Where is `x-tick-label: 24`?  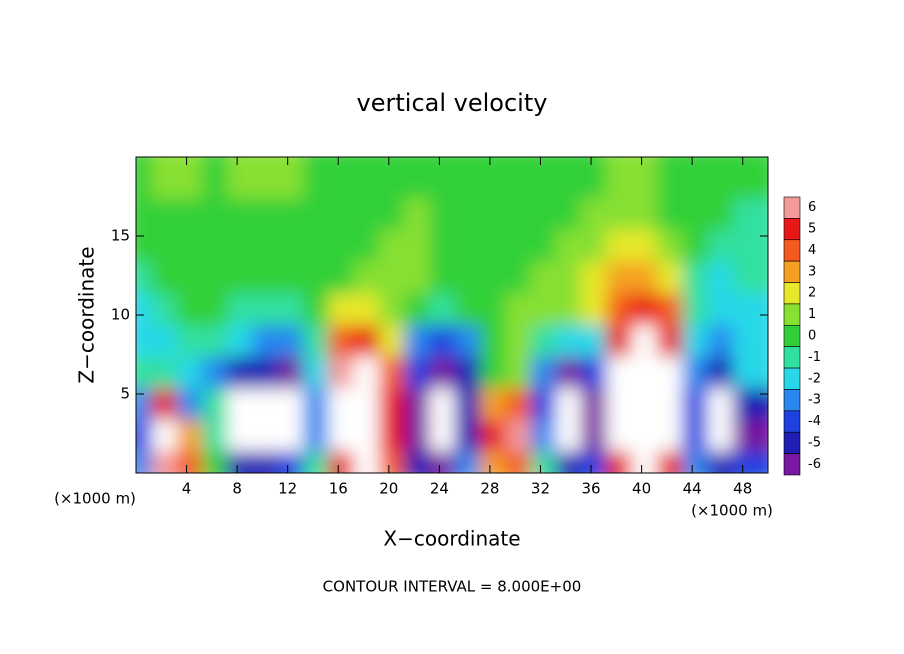 x-tick-label: 24 is located at coordinates (439, 489).